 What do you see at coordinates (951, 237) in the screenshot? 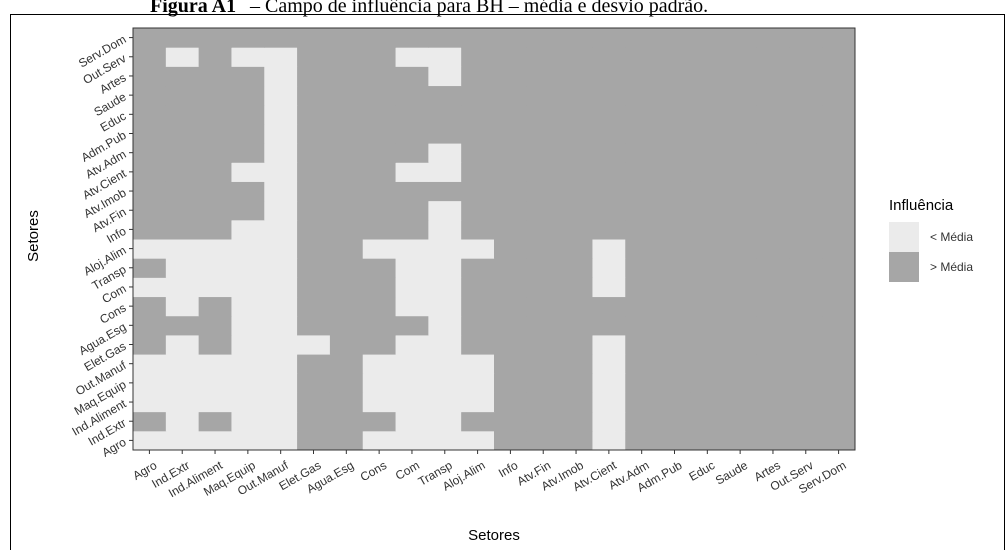
I see `legend-label: < Média` at bounding box center [951, 237].